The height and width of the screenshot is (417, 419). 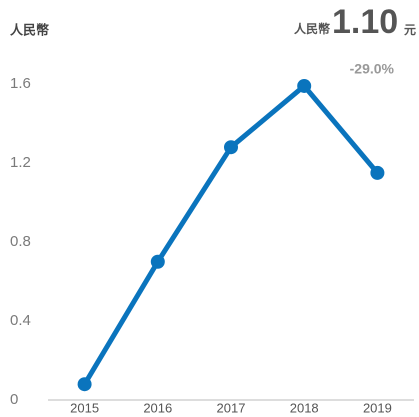 What do you see at coordinates (365, 22) in the screenshot?
I see `headline-value: 1.10` at bounding box center [365, 22].